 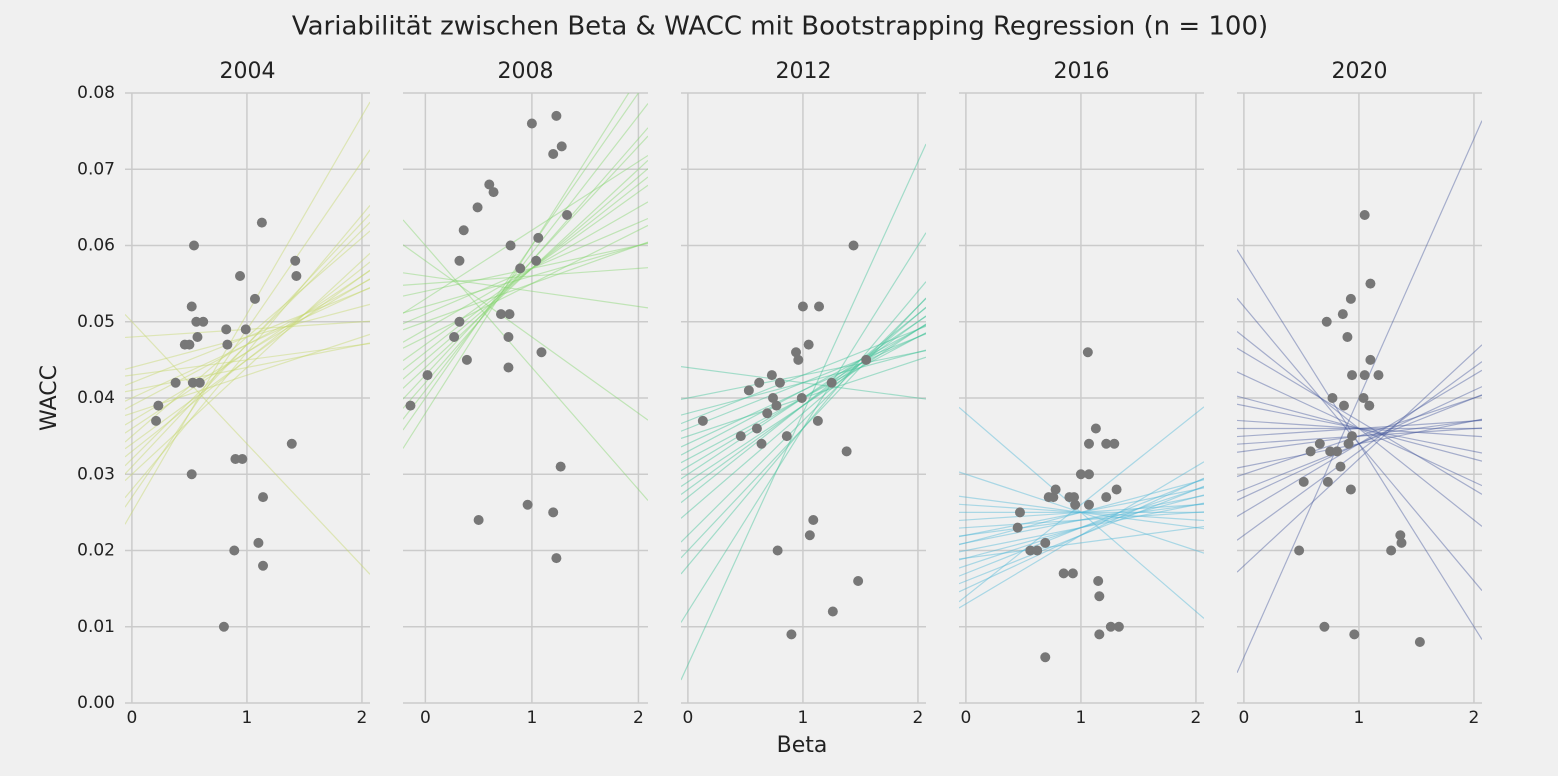 I want to click on y-tick-label: 0.05, so click(x=96, y=322).